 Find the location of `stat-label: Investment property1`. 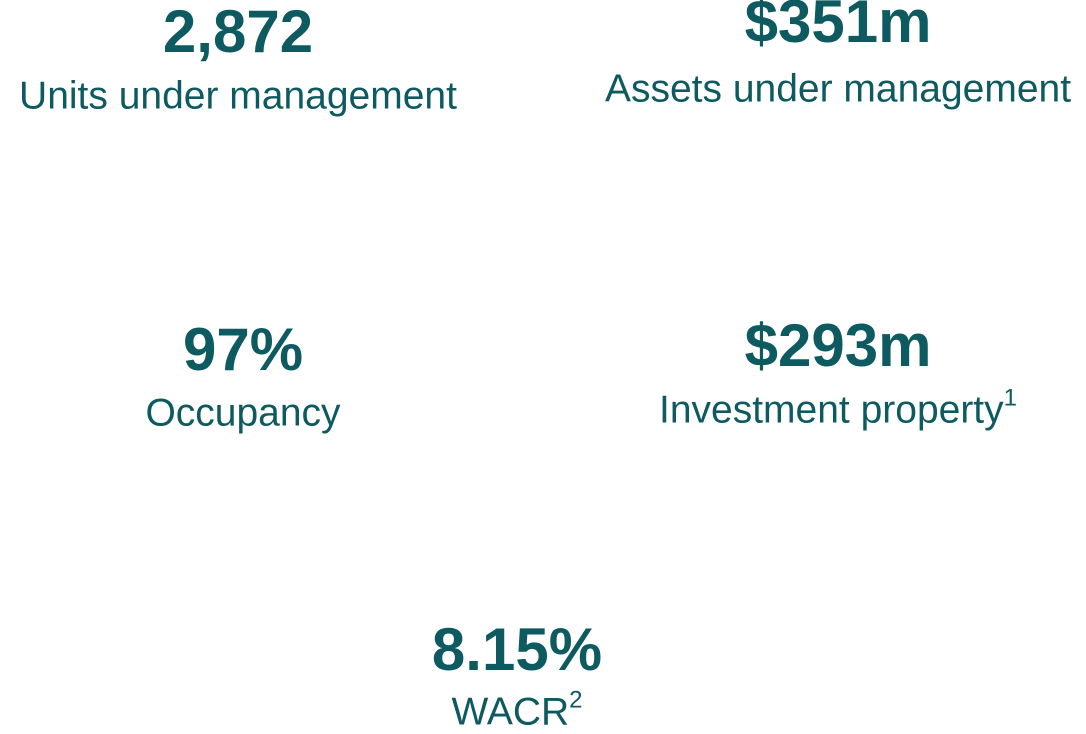

stat-label: Investment property1 is located at coordinates (837, 409).